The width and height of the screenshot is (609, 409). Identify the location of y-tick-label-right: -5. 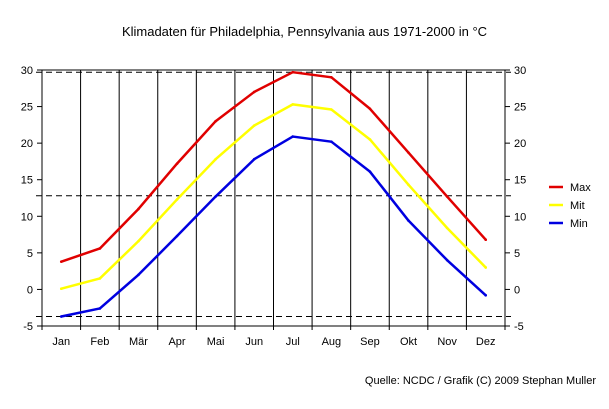
(519, 327).